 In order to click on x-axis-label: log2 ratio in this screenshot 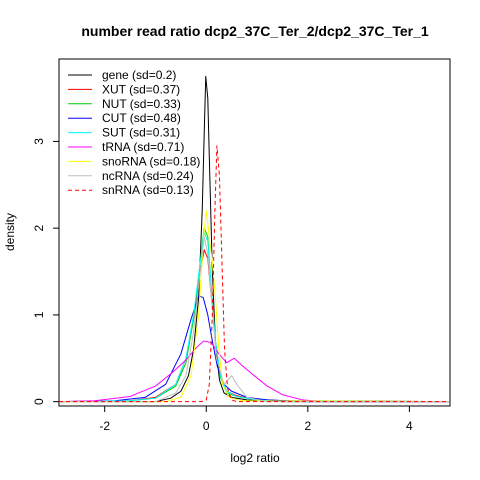, I will do `click(255, 458)`.